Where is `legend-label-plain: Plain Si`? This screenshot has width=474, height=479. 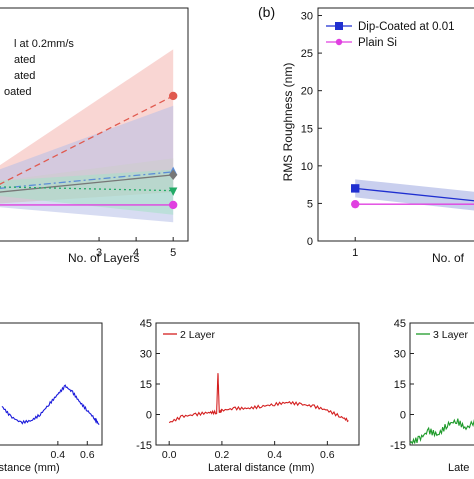 legend-label-plain: Plain Si is located at coordinates (377, 43).